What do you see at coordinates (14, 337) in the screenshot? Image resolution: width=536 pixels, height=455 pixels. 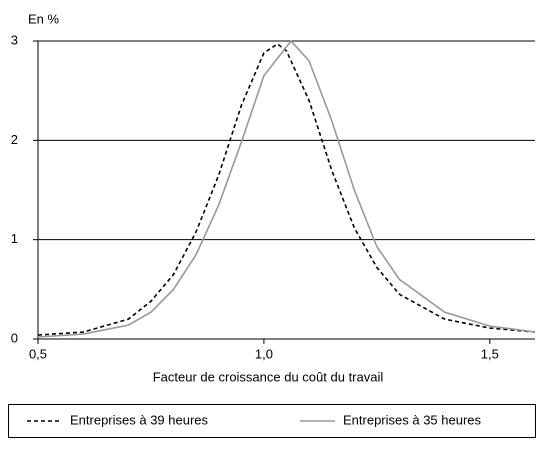 I see `y-tick-label: 0` at bounding box center [14, 337].